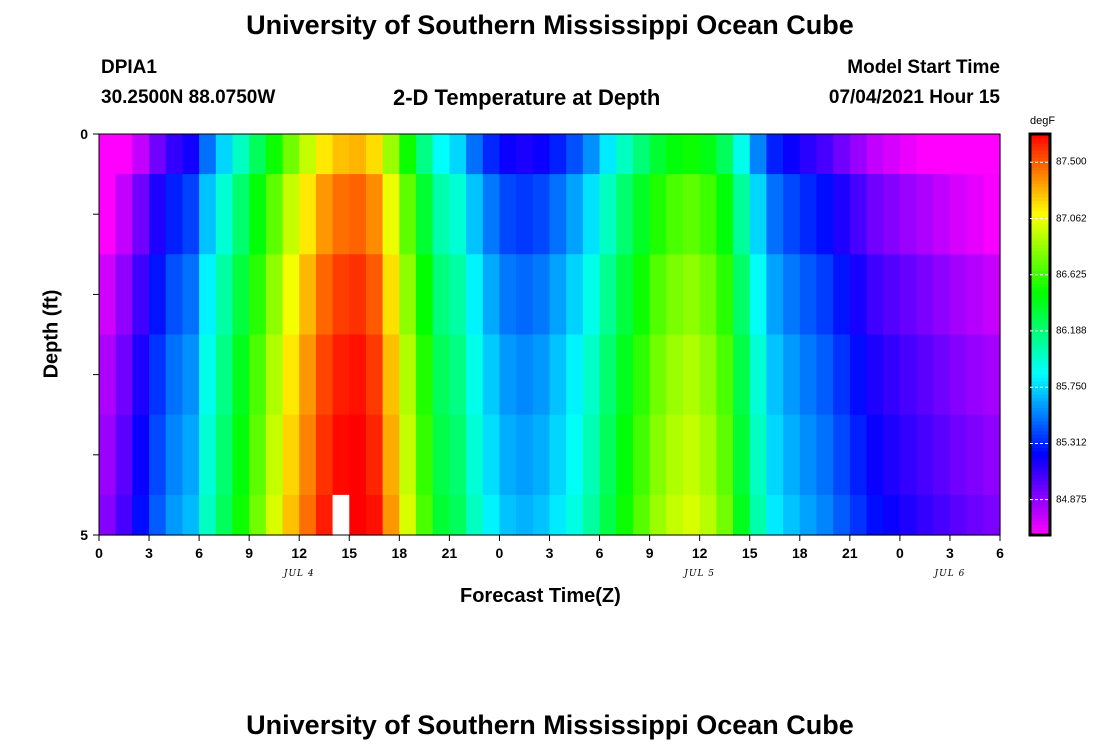  Describe the element at coordinates (449, 553) in the screenshot. I see `x-tick-label: 21` at that location.